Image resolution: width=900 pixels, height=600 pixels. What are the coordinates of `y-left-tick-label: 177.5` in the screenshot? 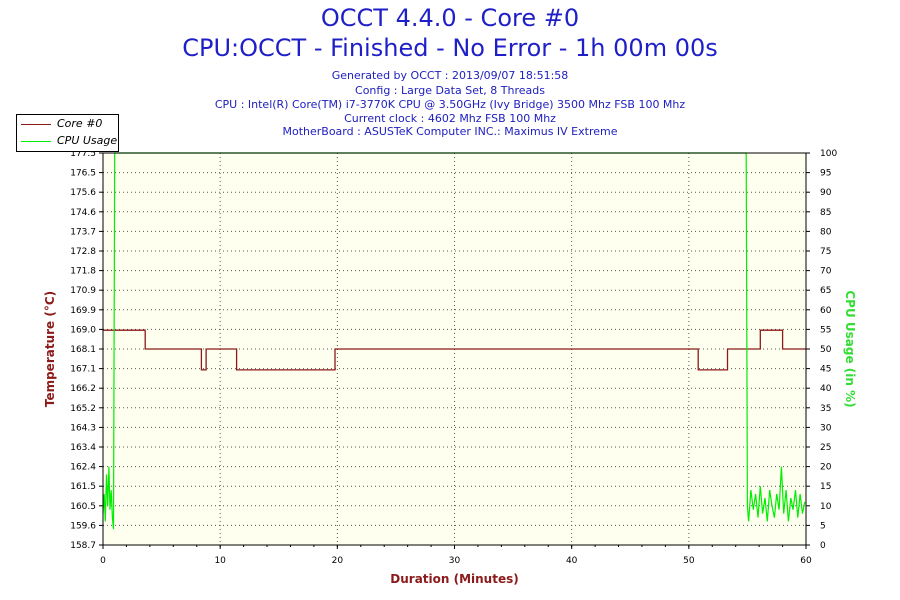 It's located at (83, 154).